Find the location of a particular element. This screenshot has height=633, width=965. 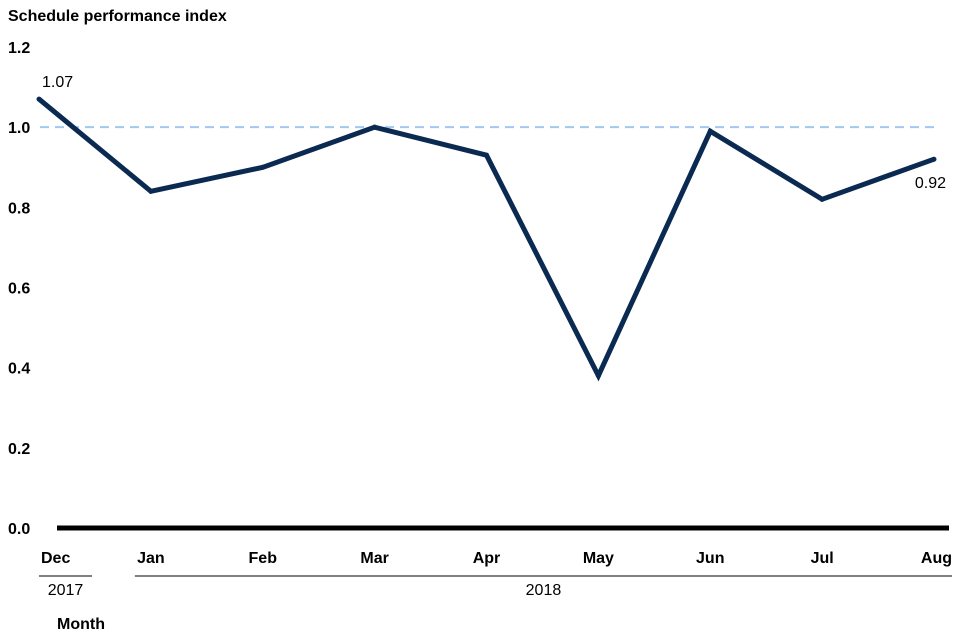

y-tick-label: 0.2 is located at coordinates (19, 449).